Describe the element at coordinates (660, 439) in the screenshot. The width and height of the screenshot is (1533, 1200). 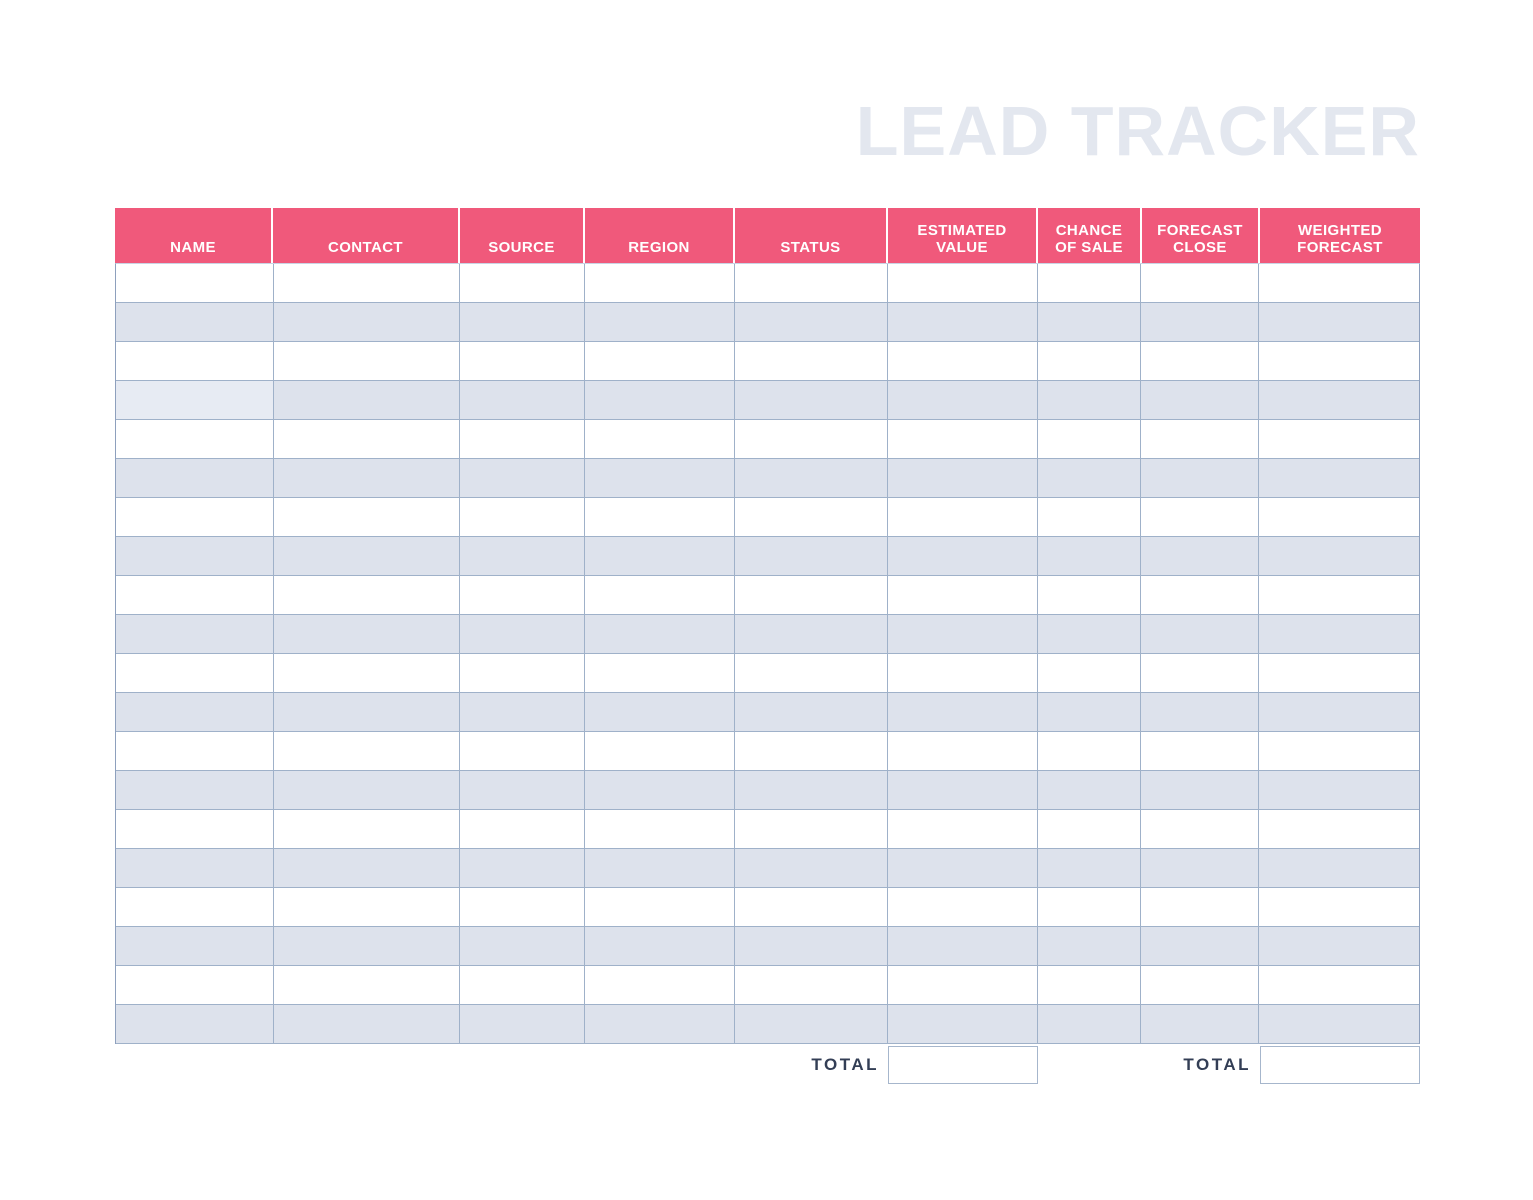
I see `body-cell-r5c4` at that location.